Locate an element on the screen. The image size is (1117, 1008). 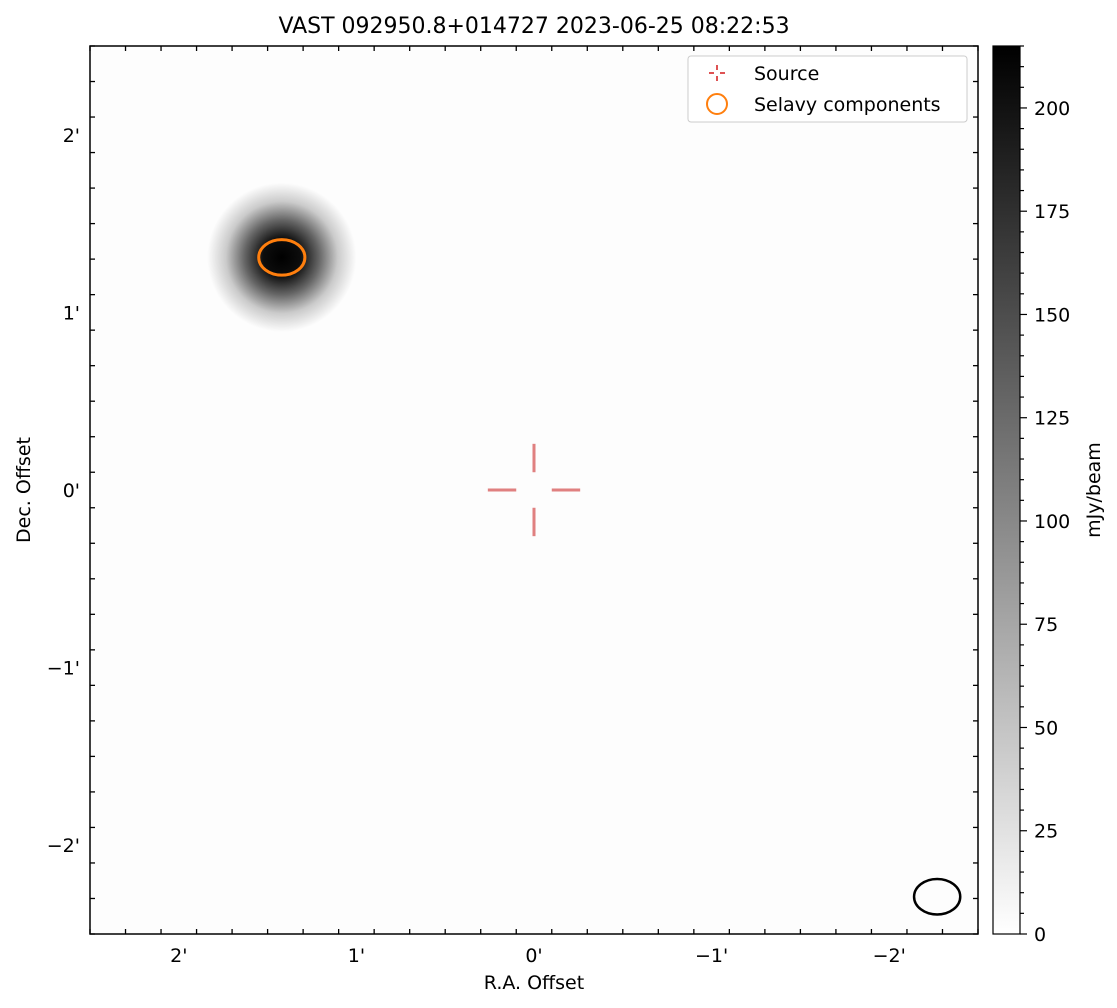
legend-source-marker is located at coordinates (717, 73).